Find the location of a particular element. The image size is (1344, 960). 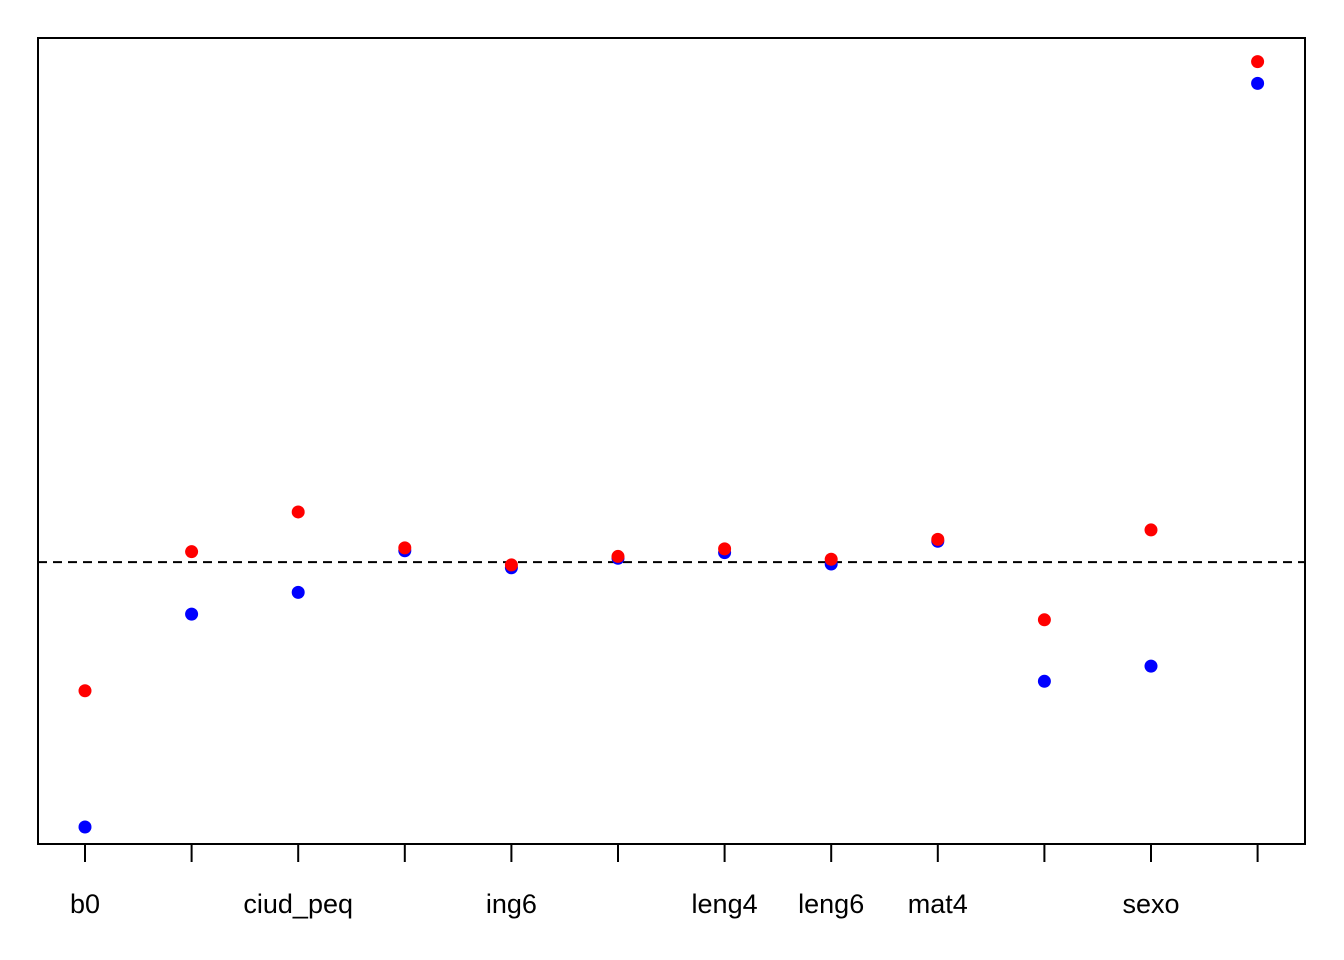

x-tick-label: sexo is located at coordinates (1150, 904).